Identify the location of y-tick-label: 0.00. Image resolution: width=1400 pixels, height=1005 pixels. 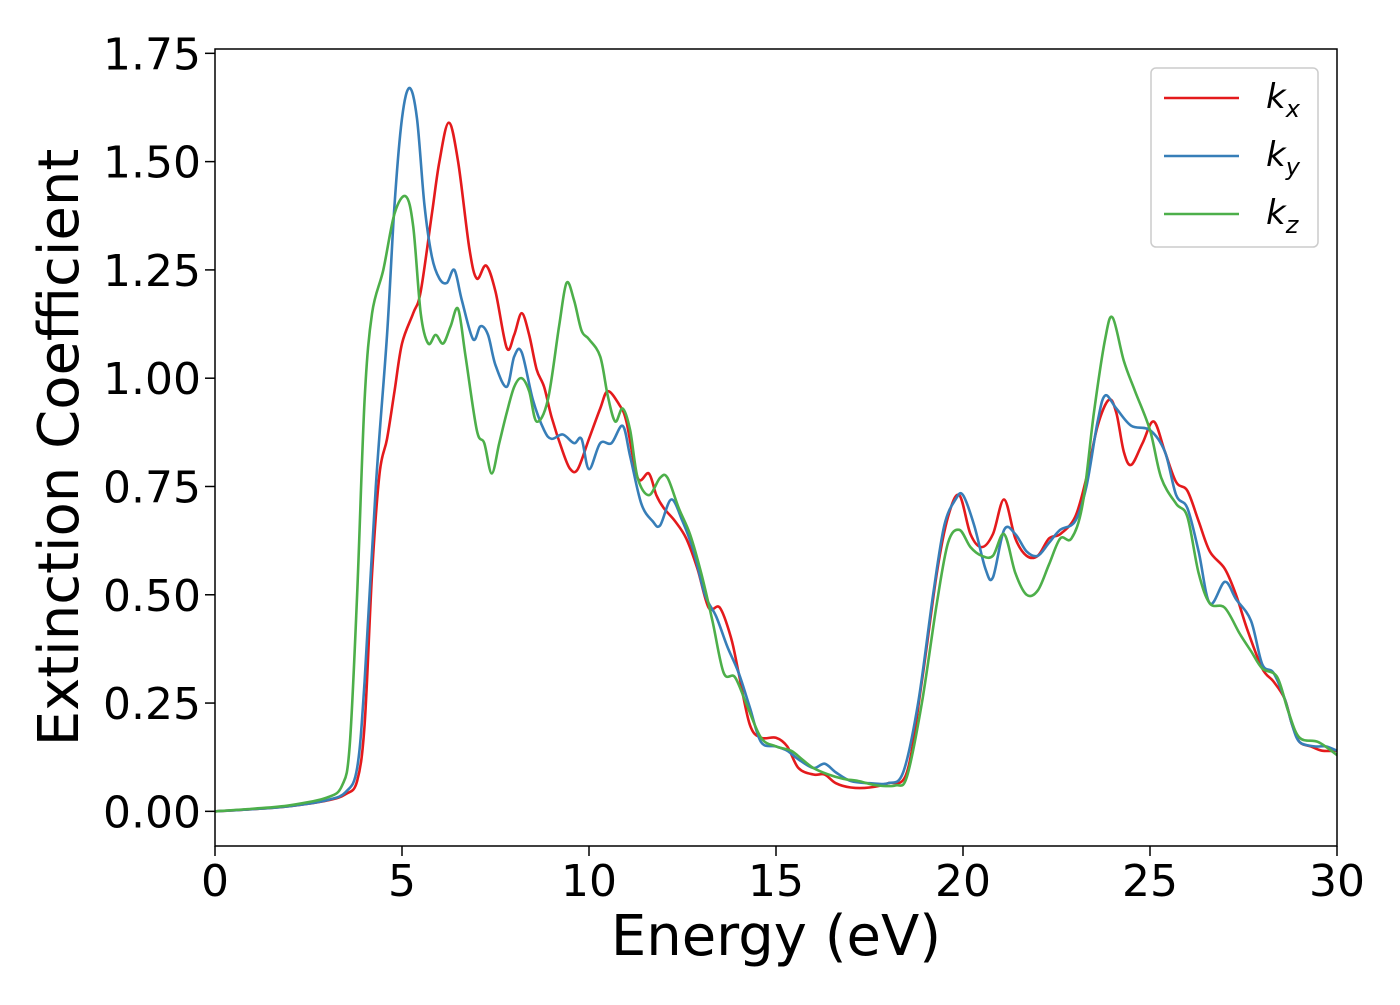
(152, 812).